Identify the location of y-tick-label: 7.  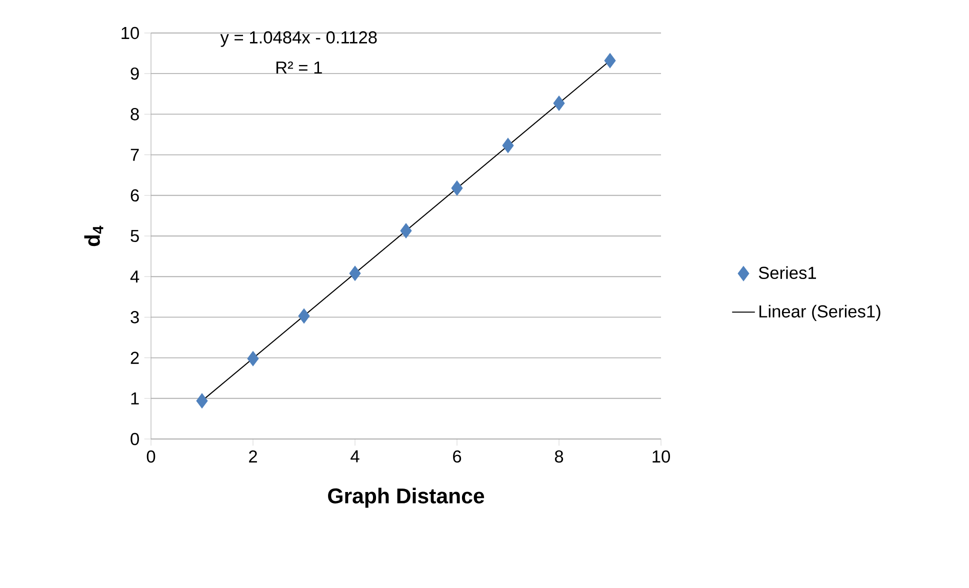
(134, 154).